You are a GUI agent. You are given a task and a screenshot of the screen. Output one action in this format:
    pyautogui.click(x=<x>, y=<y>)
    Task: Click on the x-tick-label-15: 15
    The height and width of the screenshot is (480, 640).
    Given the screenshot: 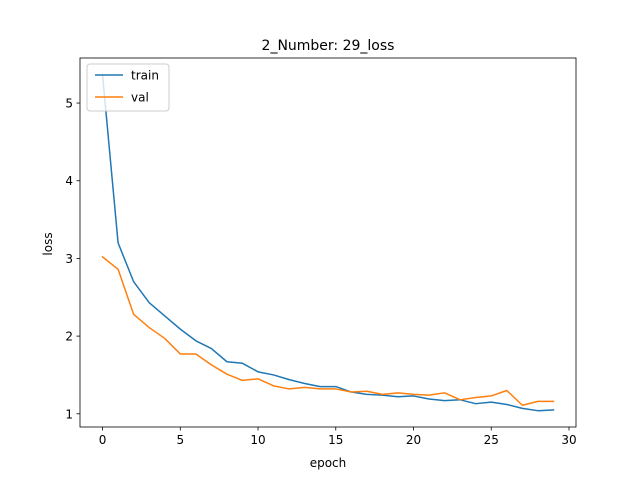 What is the action you would take?
    pyautogui.click(x=335, y=440)
    